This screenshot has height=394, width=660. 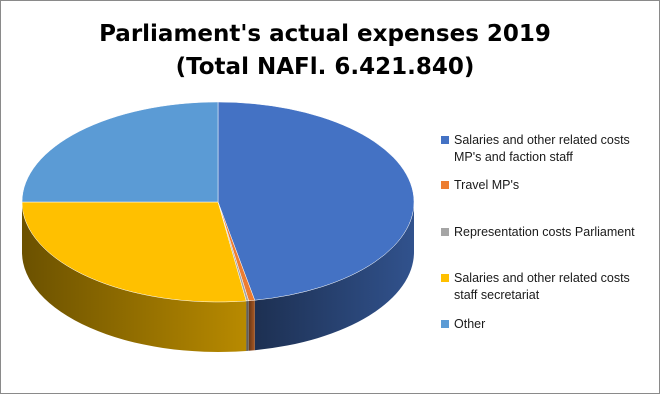 What do you see at coordinates (445, 278) in the screenshot?
I see `legend-swatch-secretariat-salaries` at bounding box center [445, 278].